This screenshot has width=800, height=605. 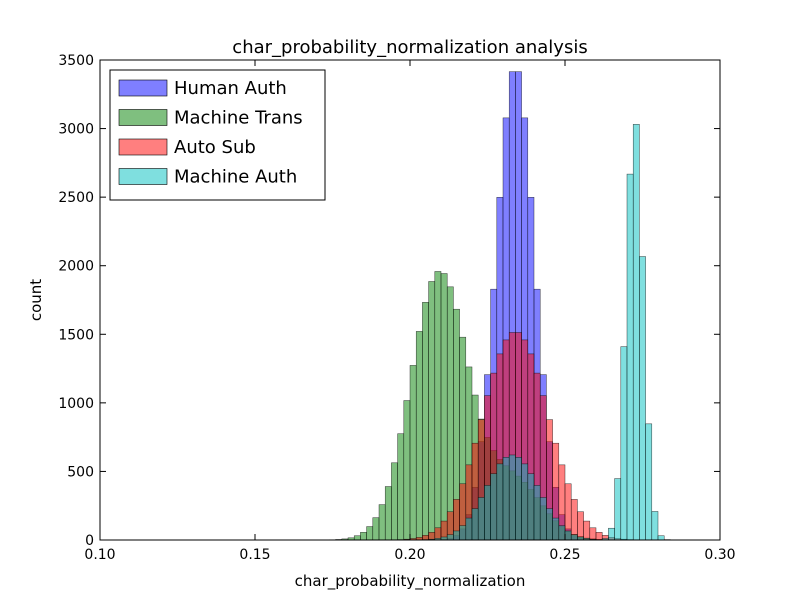 What do you see at coordinates (76, 198) in the screenshot?
I see `y-tick-label: 2500` at bounding box center [76, 198].